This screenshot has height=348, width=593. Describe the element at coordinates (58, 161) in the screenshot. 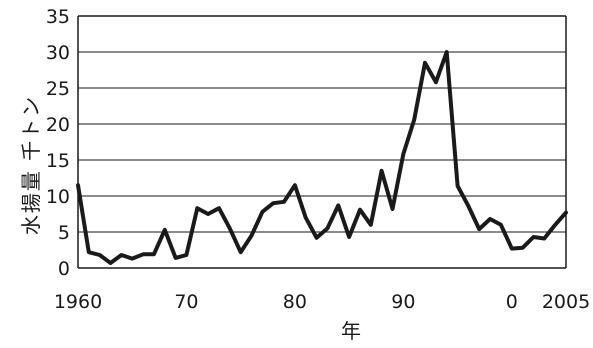

I see `y-tick-label: 15` at that location.